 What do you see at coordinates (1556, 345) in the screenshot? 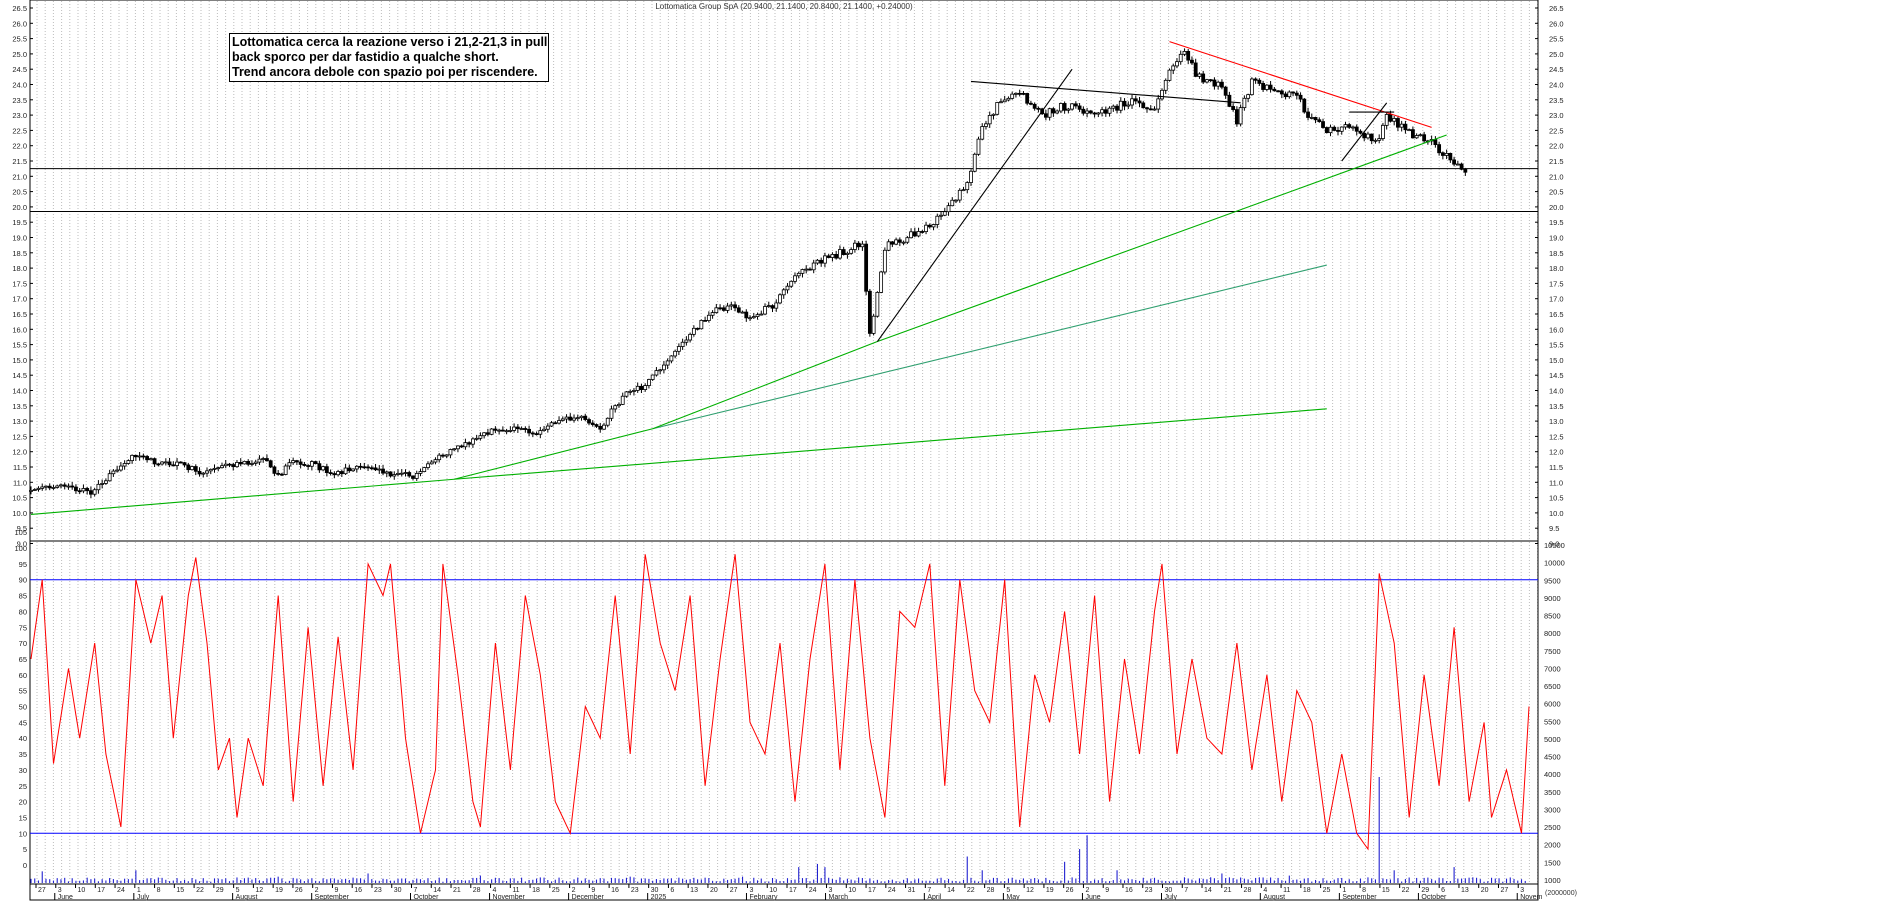
I see `price-tick-label-right: 15.5` at bounding box center [1556, 345].